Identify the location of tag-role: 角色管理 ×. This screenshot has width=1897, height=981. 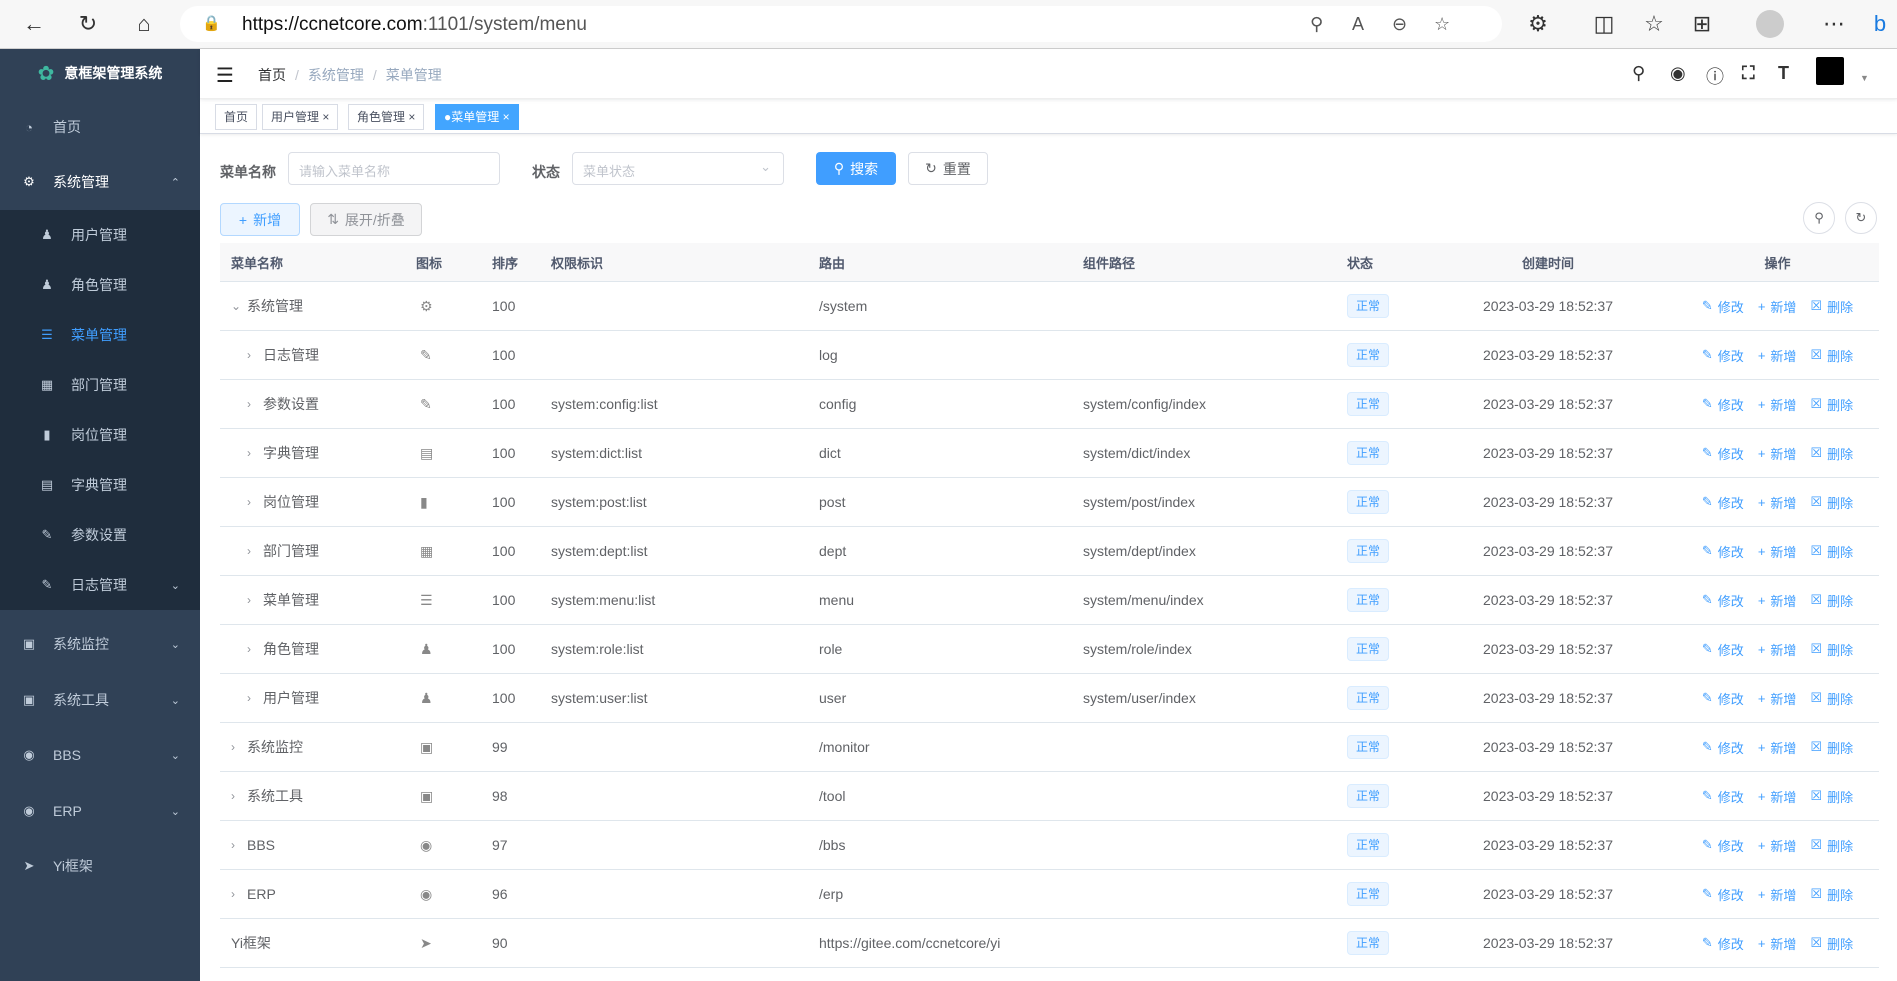
(386, 117).